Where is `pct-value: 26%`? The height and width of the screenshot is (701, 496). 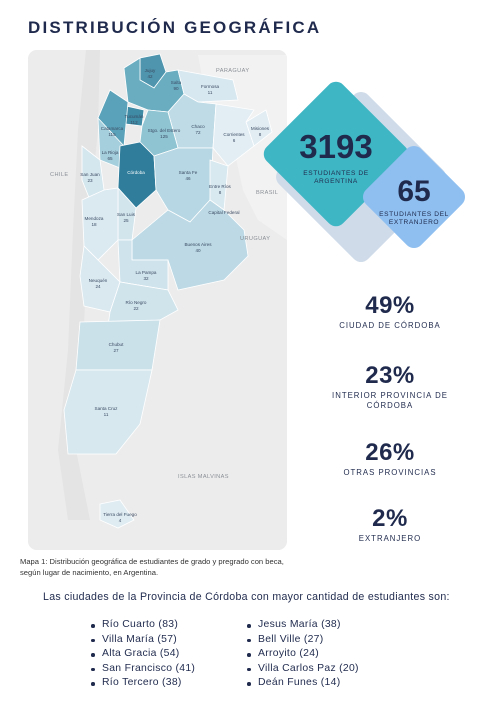 pct-value: 26% is located at coordinates (390, 452).